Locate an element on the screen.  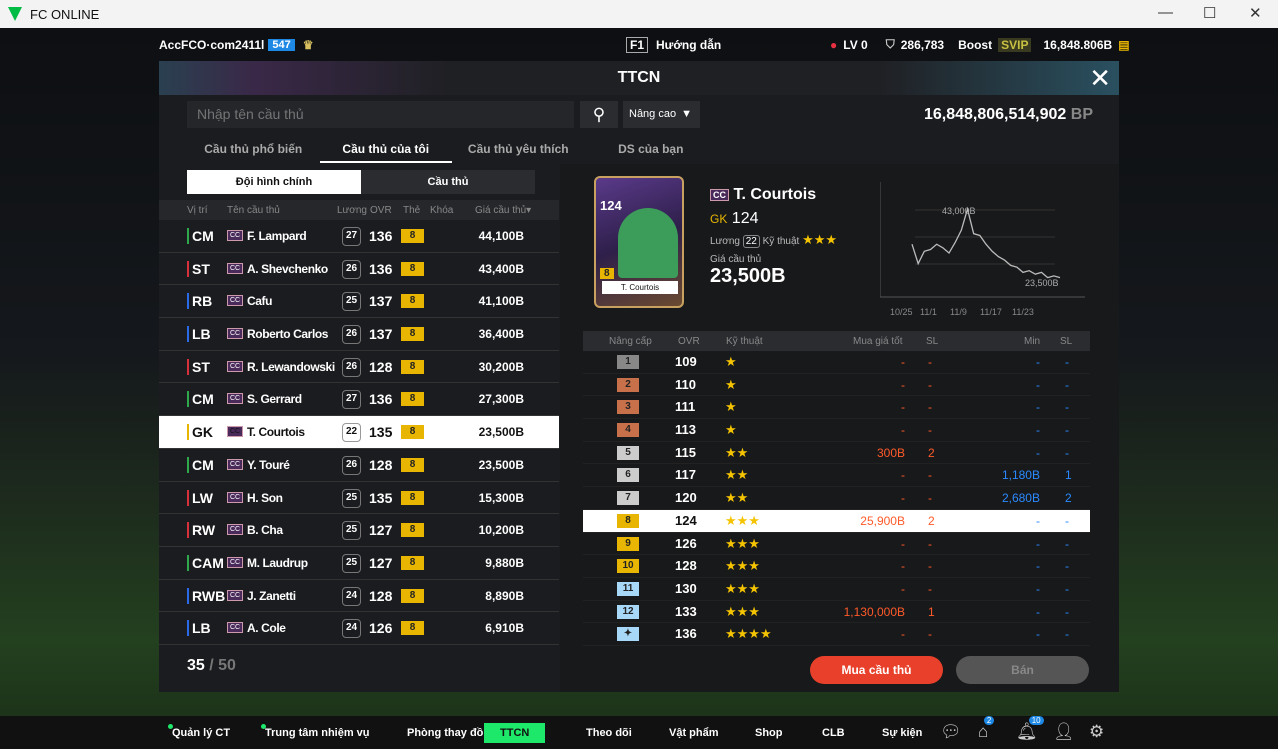
player-ovr: 127 is located at coordinates (381, 562).